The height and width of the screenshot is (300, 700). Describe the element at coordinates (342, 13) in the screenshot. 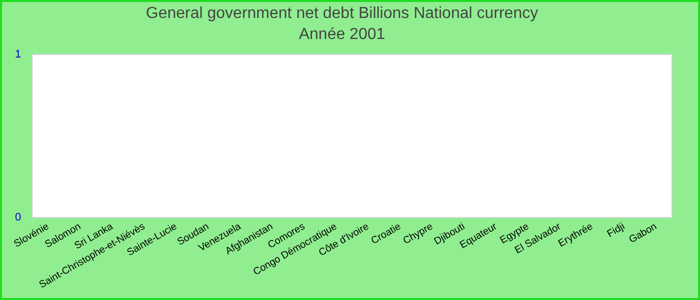

I see `chart-title: General government net debt Billions National currency` at that location.